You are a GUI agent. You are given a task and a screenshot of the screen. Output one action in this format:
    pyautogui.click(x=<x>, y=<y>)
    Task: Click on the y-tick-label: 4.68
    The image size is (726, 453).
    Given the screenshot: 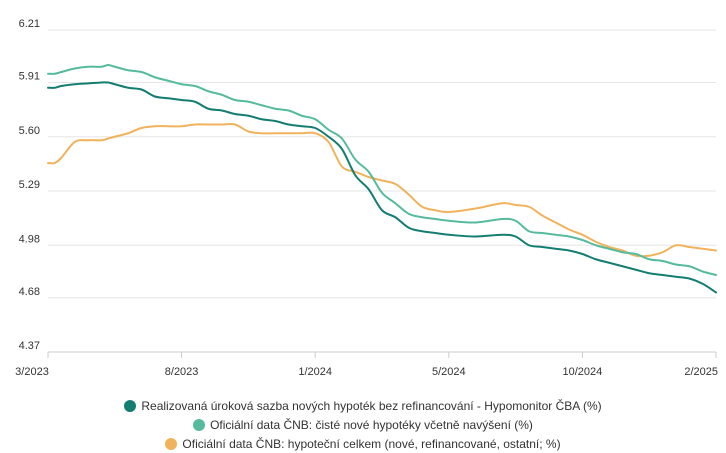 What is the action you would take?
    pyautogui.click(x=29, y=292)
    